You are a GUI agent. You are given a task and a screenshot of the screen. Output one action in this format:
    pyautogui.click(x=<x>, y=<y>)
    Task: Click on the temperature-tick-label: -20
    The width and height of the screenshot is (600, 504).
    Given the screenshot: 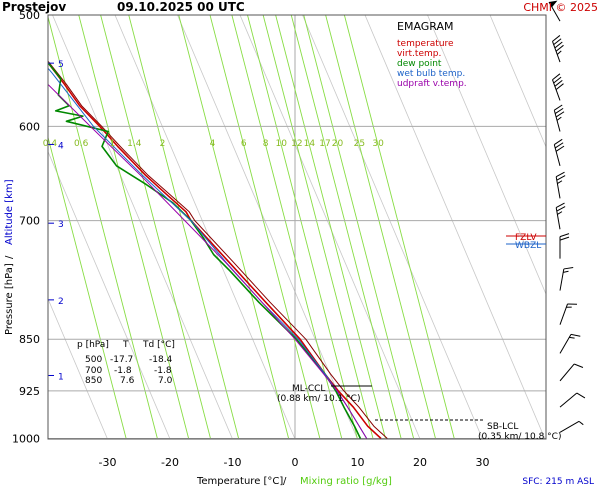 What is the action you would take?
    pyautogui.click(x=170, y=462)
    